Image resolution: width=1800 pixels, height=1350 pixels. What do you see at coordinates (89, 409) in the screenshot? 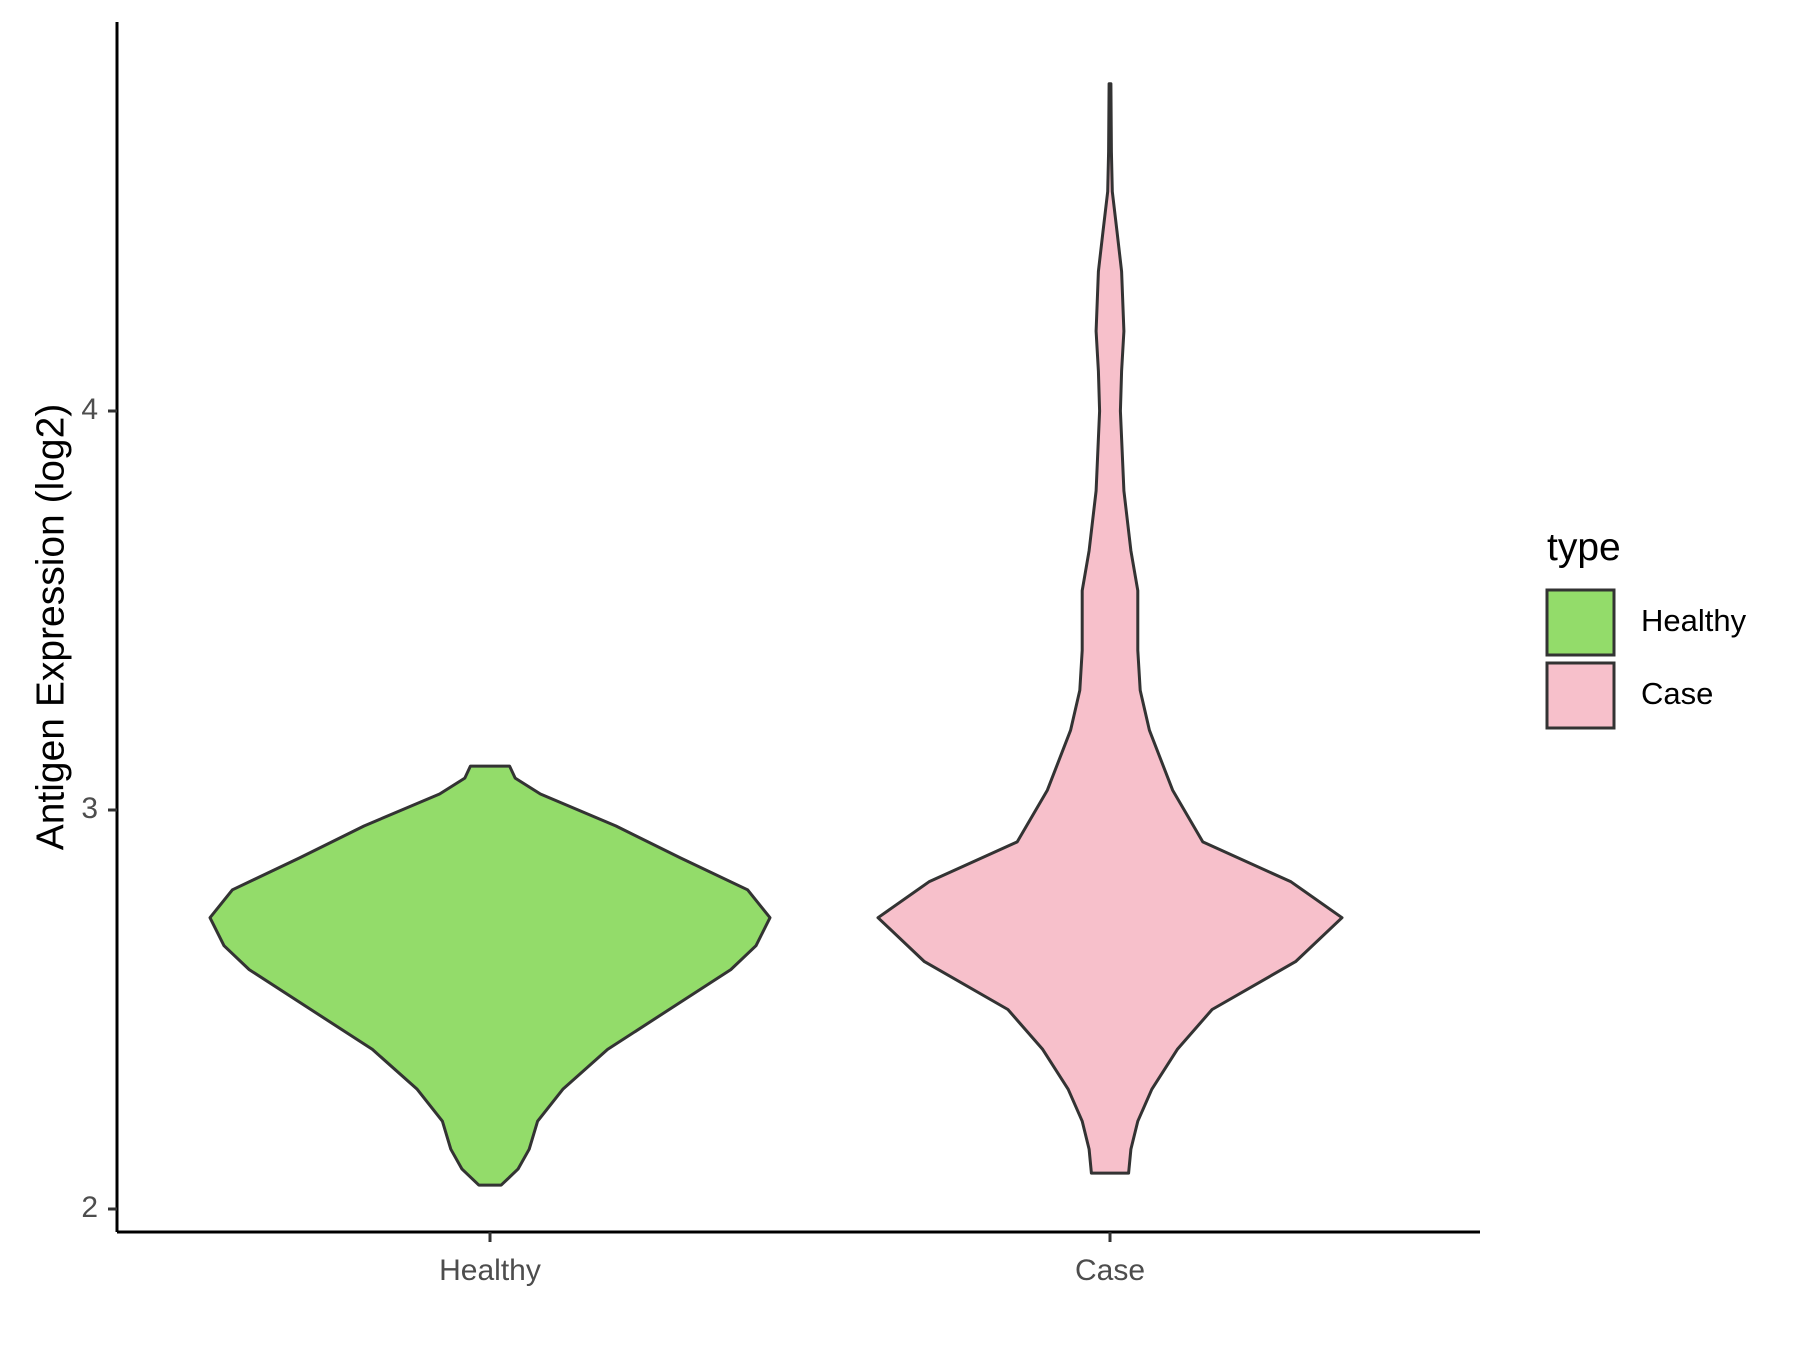
I see `y-tick-label: 4` at bounding box center [89, 409].